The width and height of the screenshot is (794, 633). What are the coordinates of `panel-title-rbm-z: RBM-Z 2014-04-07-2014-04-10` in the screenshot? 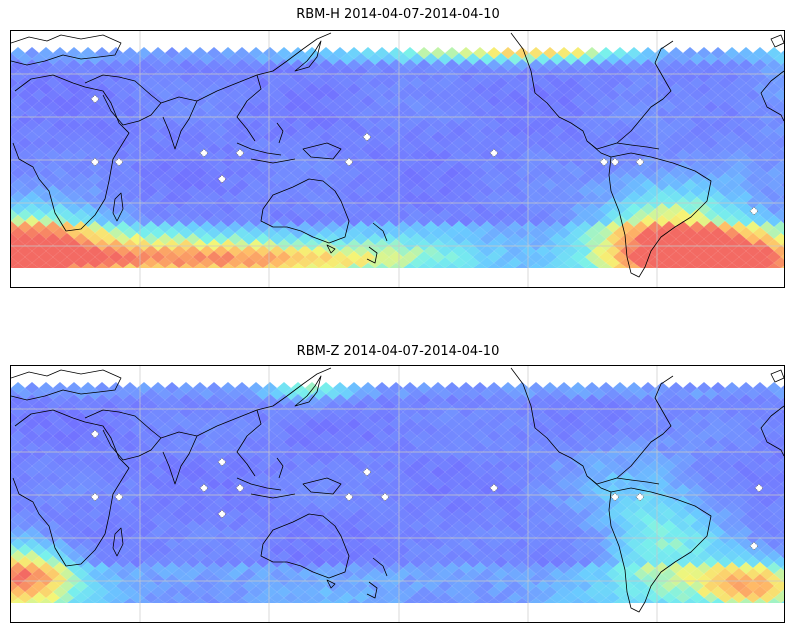 It's located at (398, 351).